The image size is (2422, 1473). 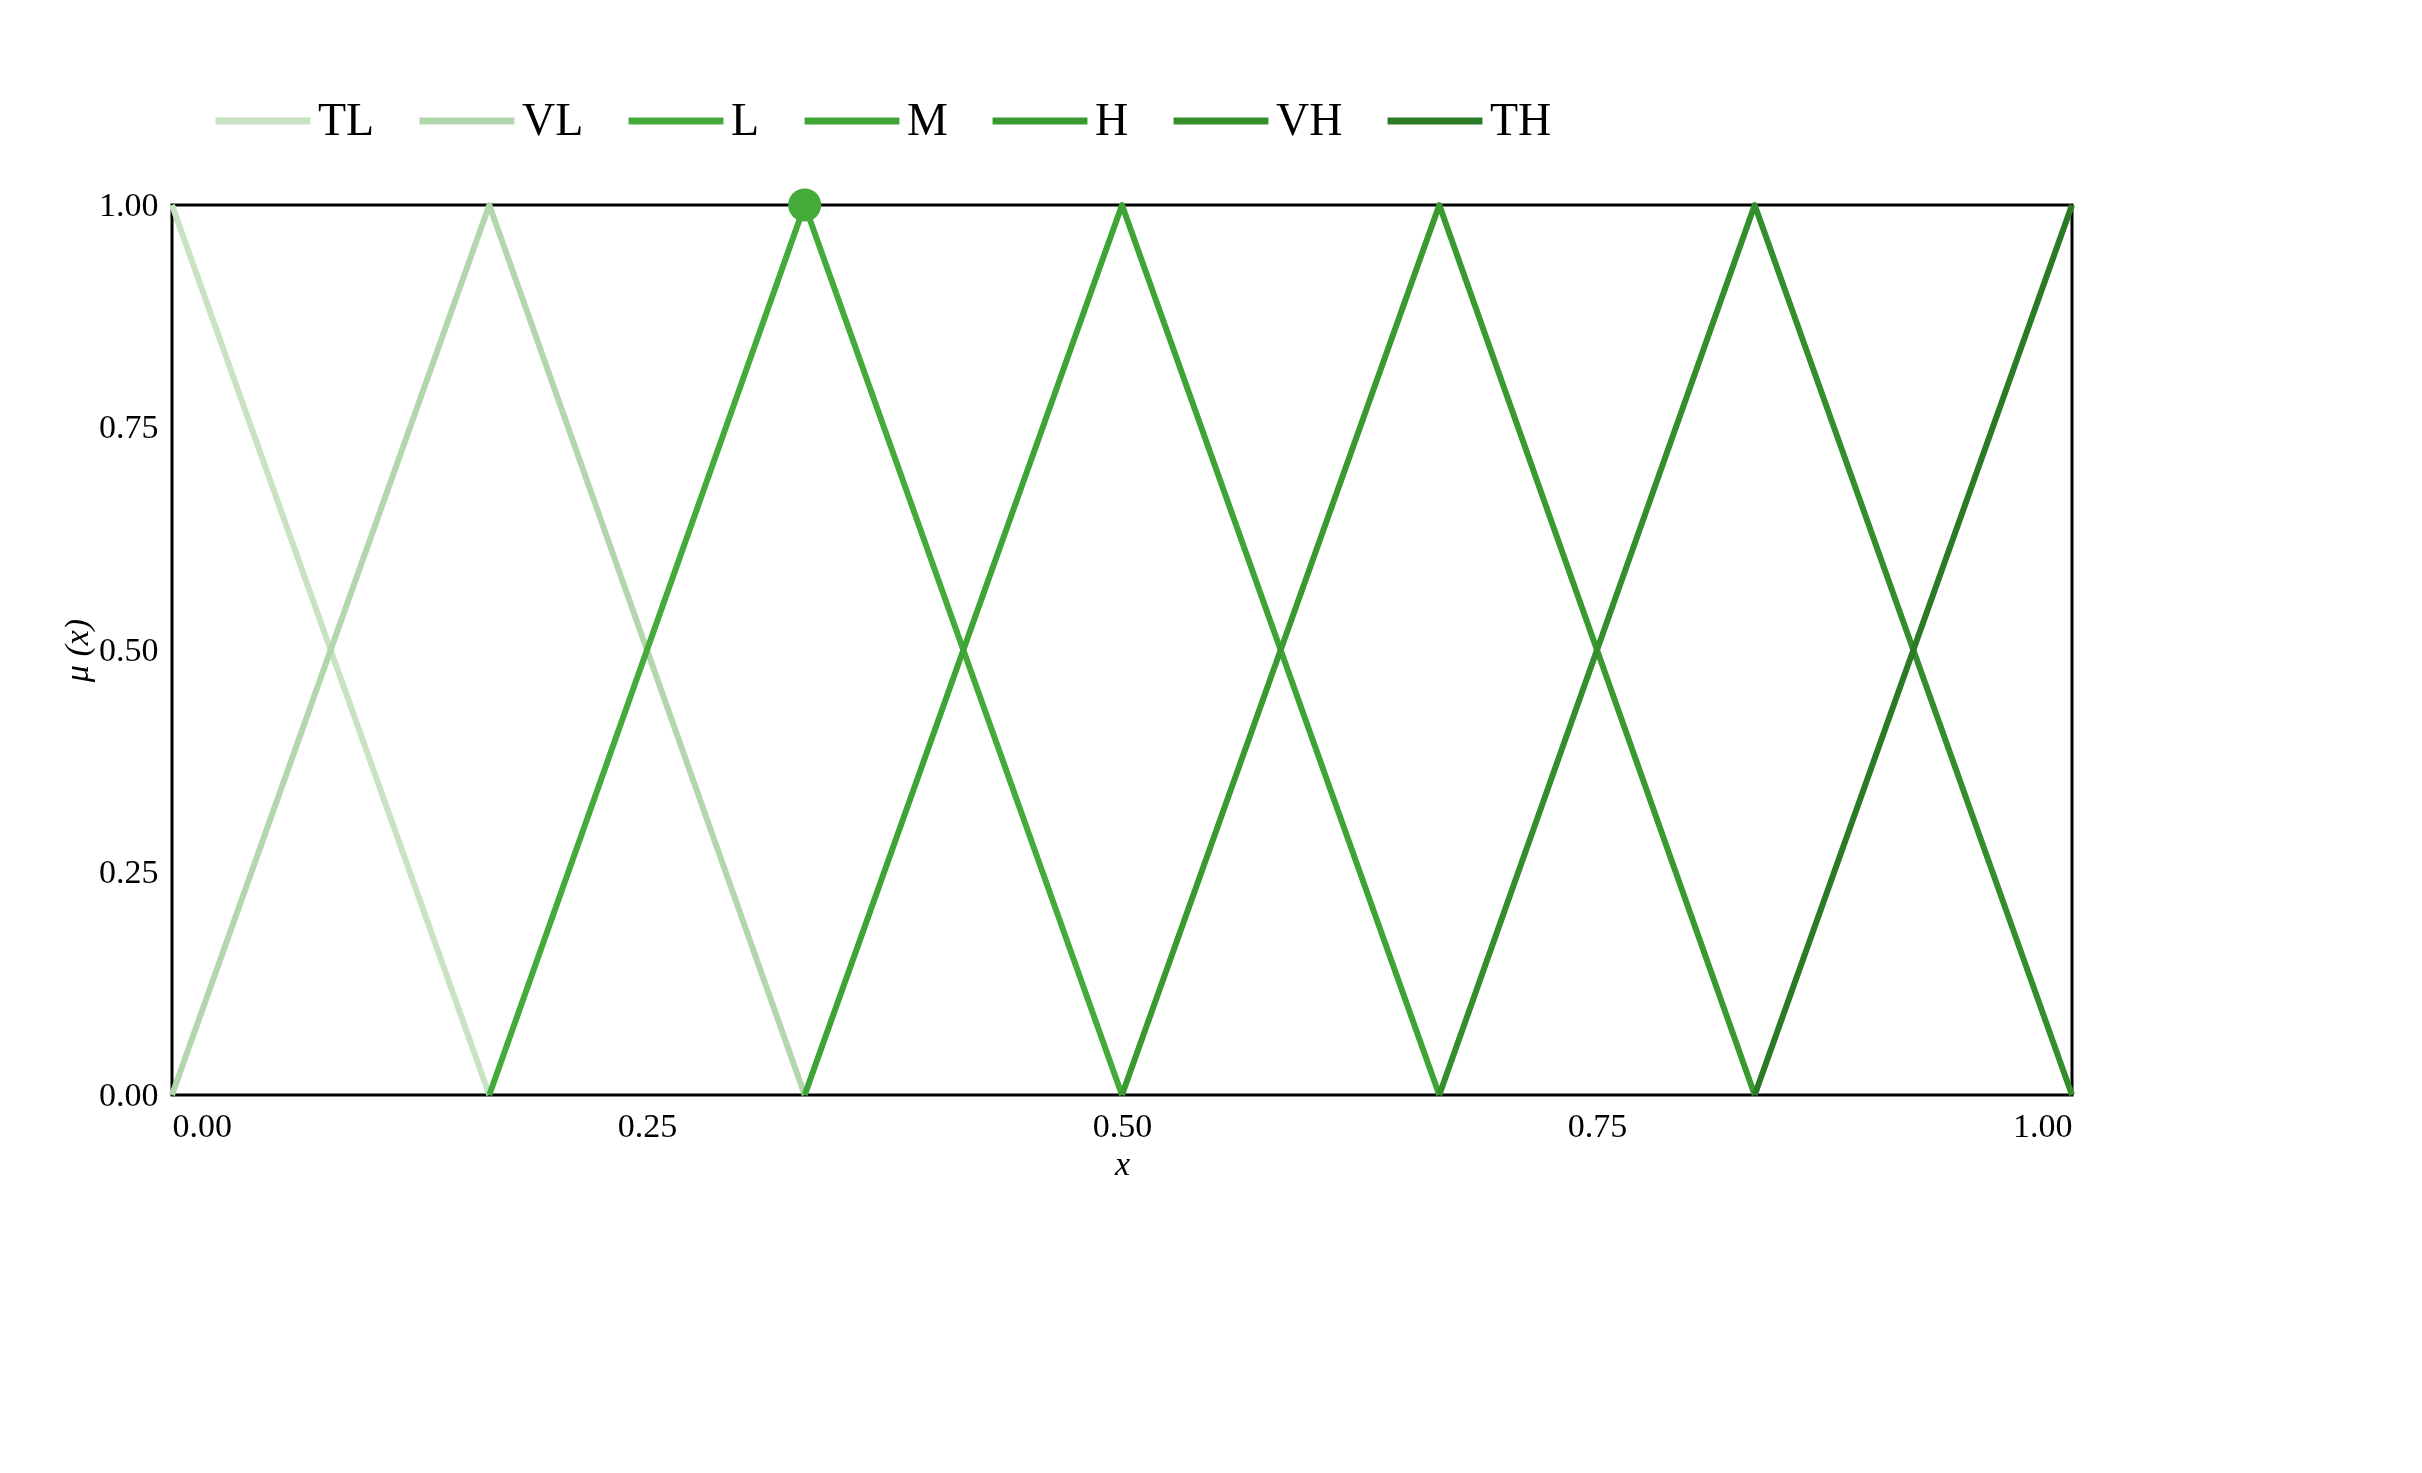 I want to click on legend-label: VH, so click(x=1309, y=119).